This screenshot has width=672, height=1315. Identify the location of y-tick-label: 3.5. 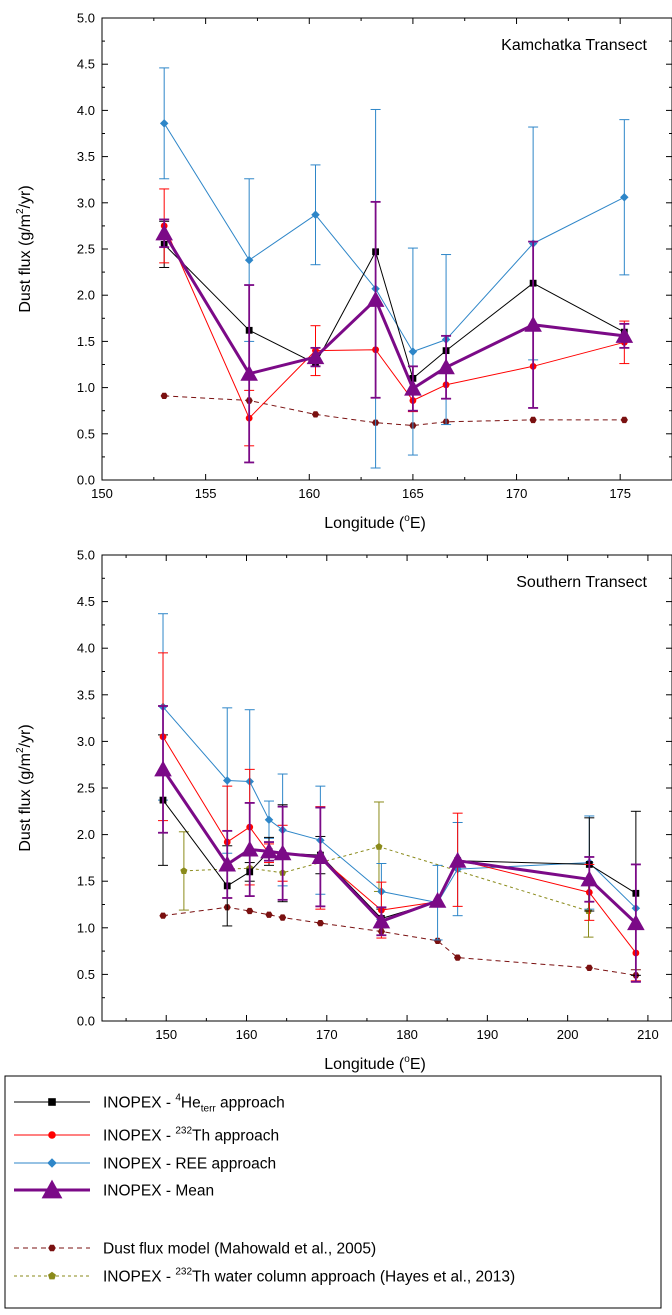
(86, 694).